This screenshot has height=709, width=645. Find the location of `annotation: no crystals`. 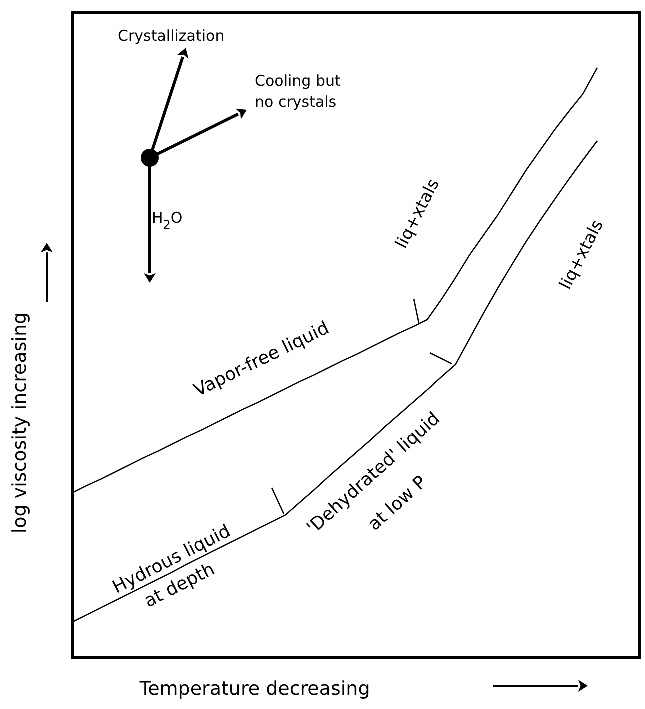

annotation: no crystals is located at coordinates (296, 102).